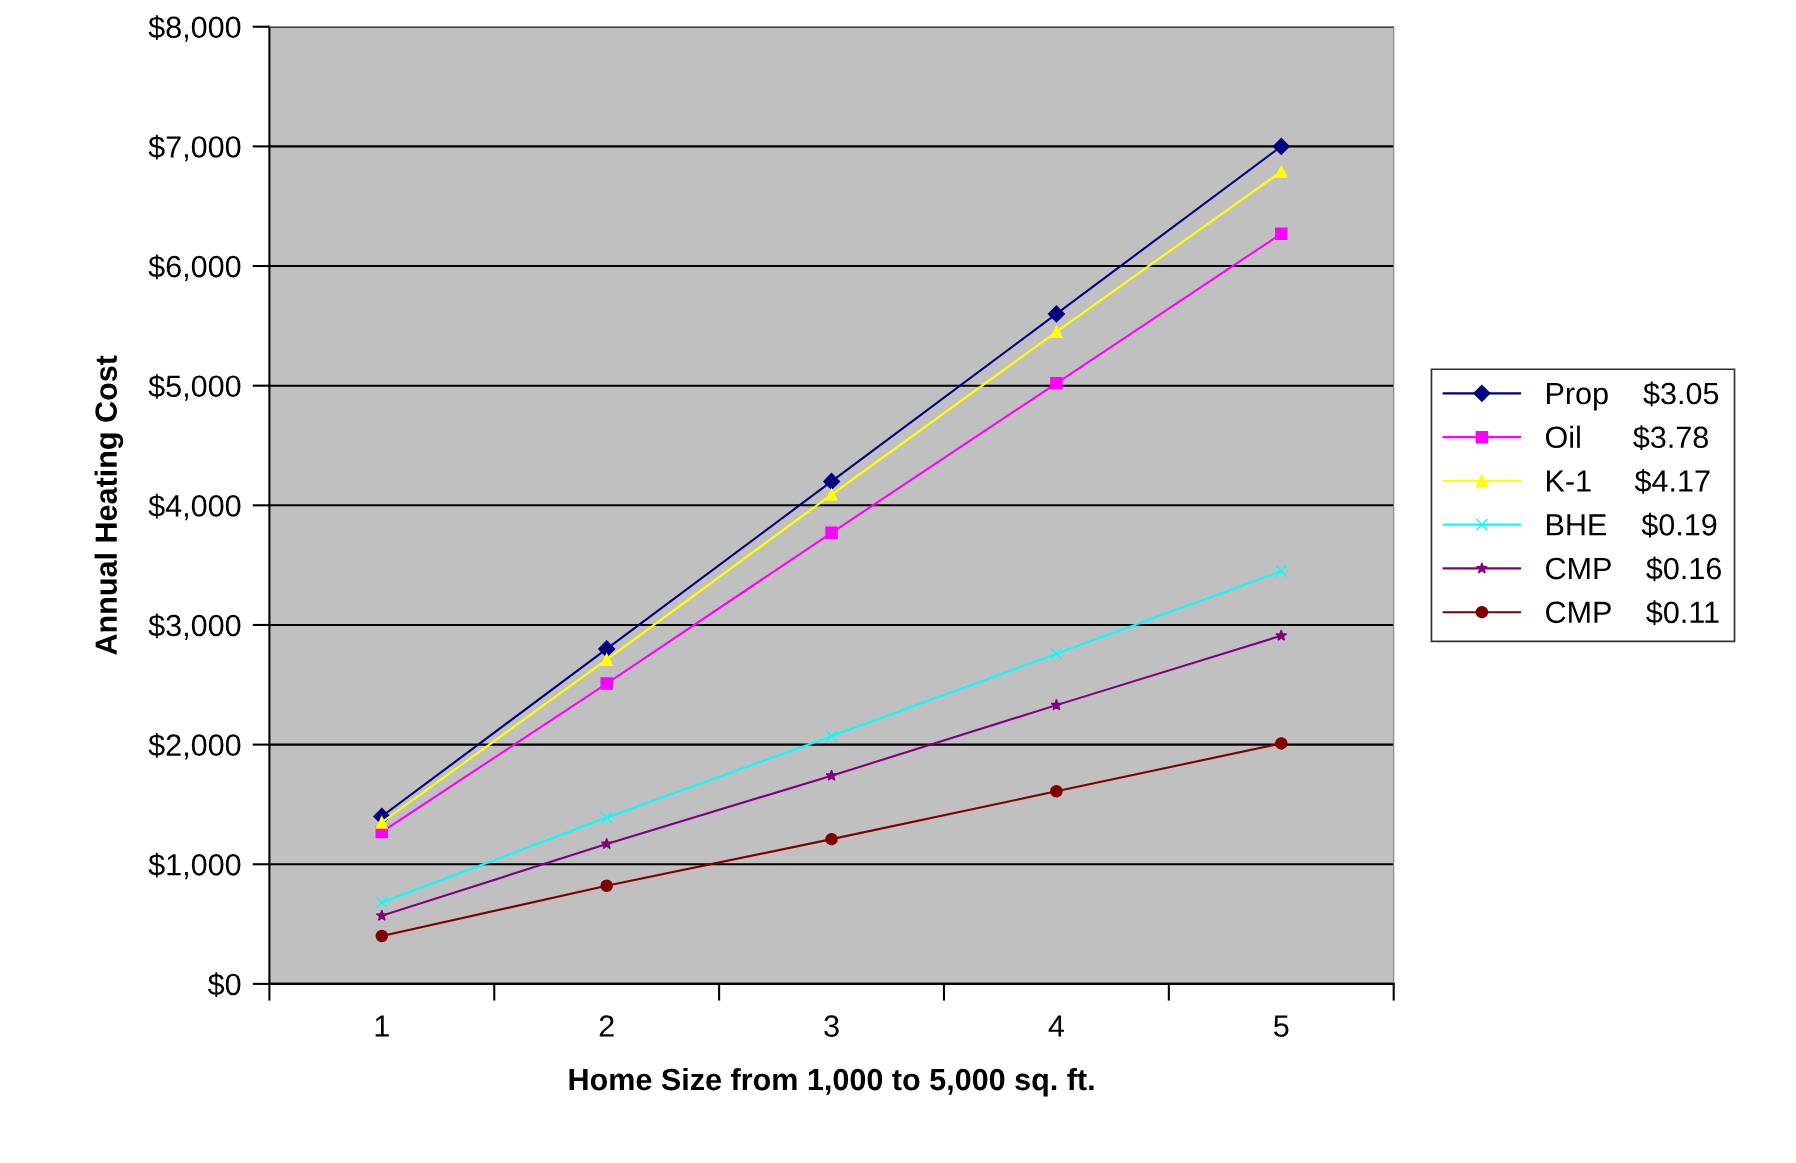  Describe the element at coordinates (194, 268) in the screenshot. I see `y-tick-label: $6,000` at that location.